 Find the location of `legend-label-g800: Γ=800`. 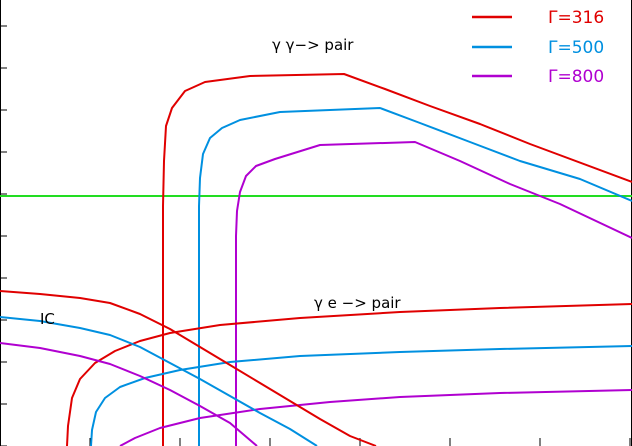

legend-label-g800: Γ=800 is located at coordinates (576, 77).